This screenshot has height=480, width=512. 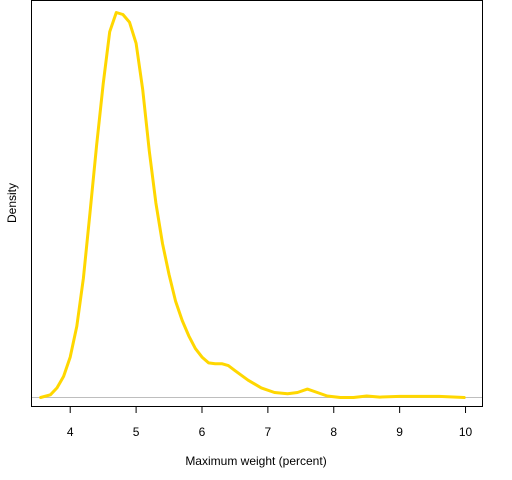 I want to click on x-tick-label: 4, so click(x=70, y=432).